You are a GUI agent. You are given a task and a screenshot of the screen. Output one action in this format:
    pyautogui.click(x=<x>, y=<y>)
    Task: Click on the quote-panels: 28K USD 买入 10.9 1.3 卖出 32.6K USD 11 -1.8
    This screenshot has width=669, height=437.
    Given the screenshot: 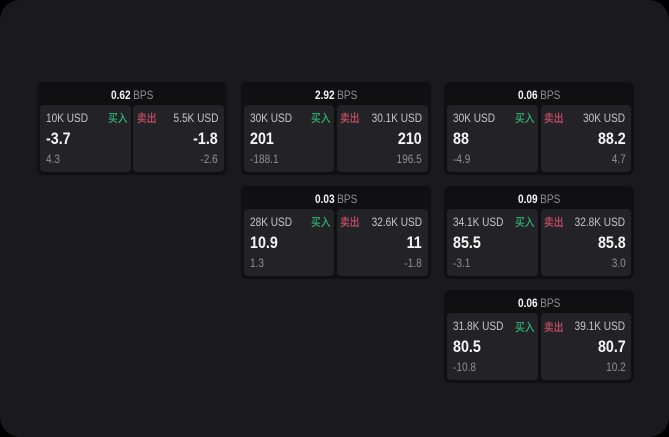 What is the action you would take?
    pyautogui.click(x=335, y=243)
    